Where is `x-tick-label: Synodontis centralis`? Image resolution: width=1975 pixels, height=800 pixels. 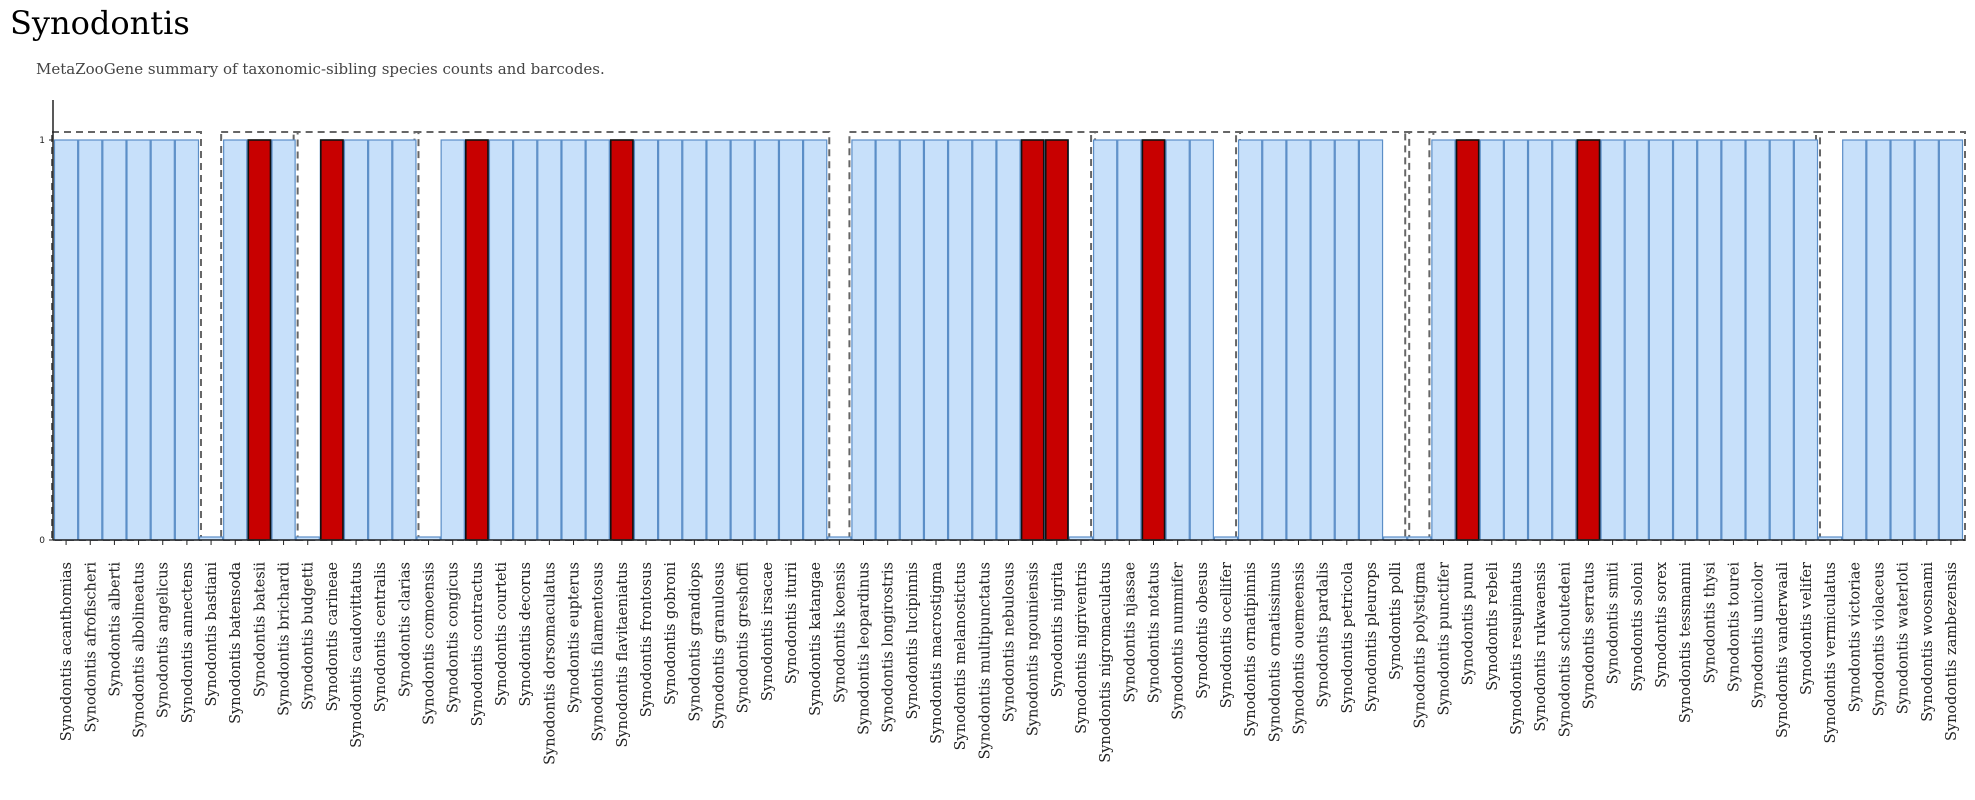
x-tick-label: Synodontis centralis is located at coordinates (381, 637).